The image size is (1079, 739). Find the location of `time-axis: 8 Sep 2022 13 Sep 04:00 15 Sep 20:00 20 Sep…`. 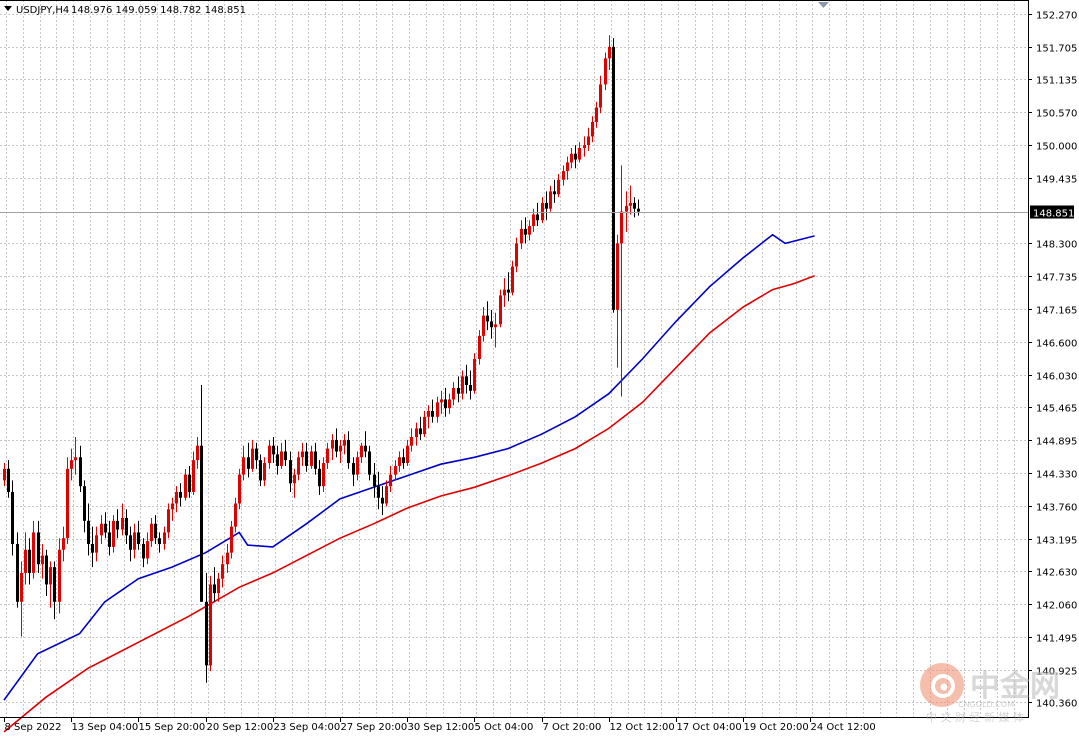

time-axis: 8 Sep 2022 13 Sep 04:00 15 Sep 20:00 20 Sep… is located at coordinates (440, 725).